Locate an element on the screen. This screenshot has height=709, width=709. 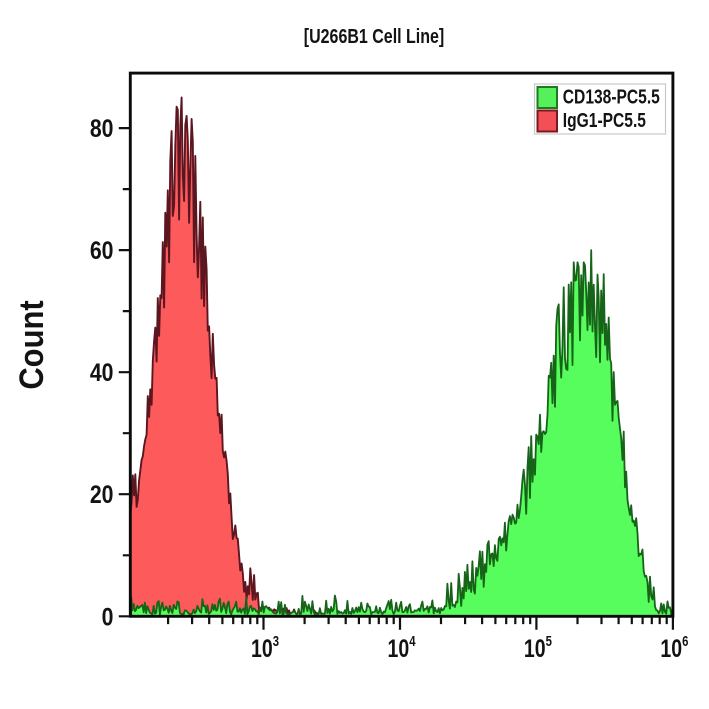
svg-text: 60 is located at coordinates (102, 250).